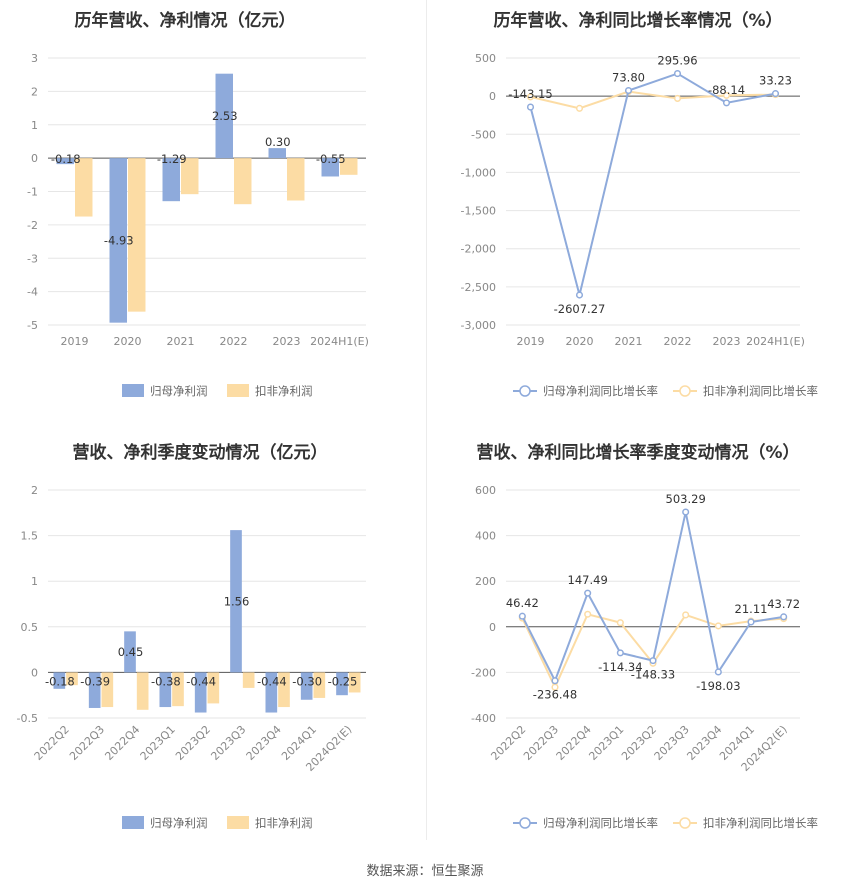 The width and height of the screenshot is (850, 891). I want to click on bar-data-label: -1.29, so click(172, 159).